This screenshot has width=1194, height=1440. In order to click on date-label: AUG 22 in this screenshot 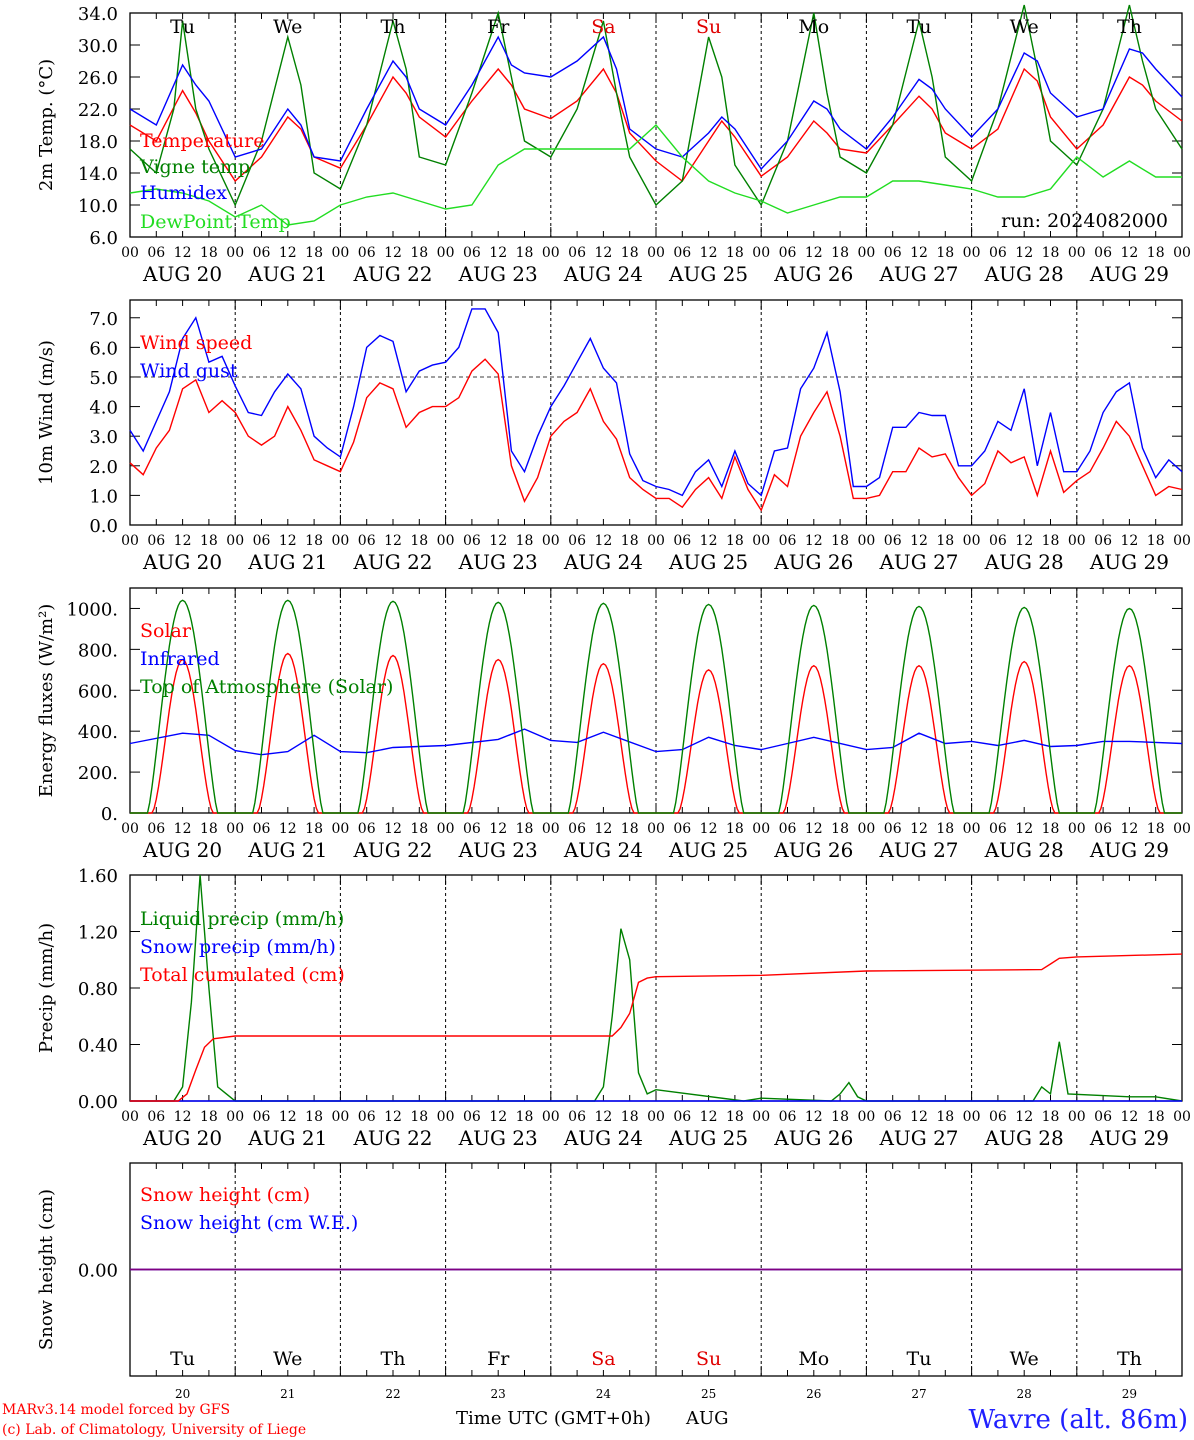, I will do `click(392, 274)`.